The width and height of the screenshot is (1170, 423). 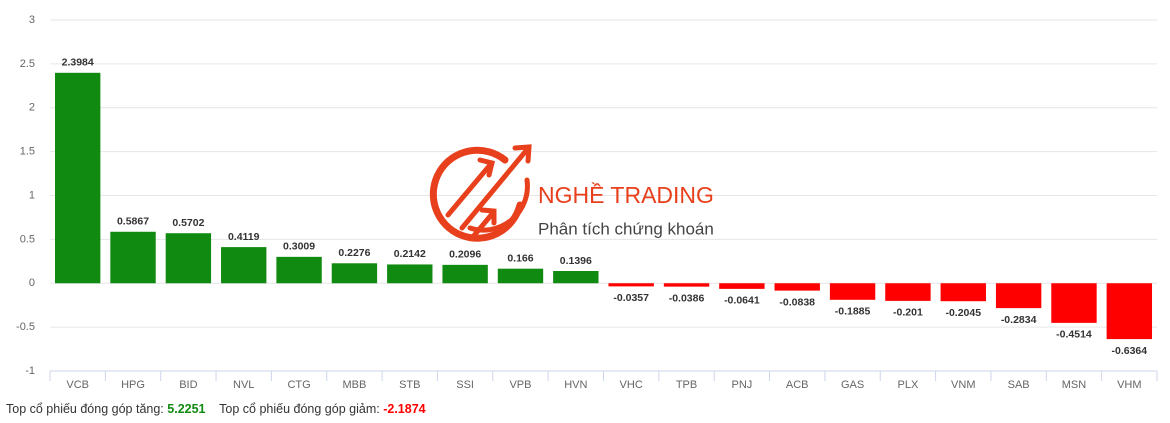 I want to click on x-tick-label: HVN, so click(x=575, y=385).